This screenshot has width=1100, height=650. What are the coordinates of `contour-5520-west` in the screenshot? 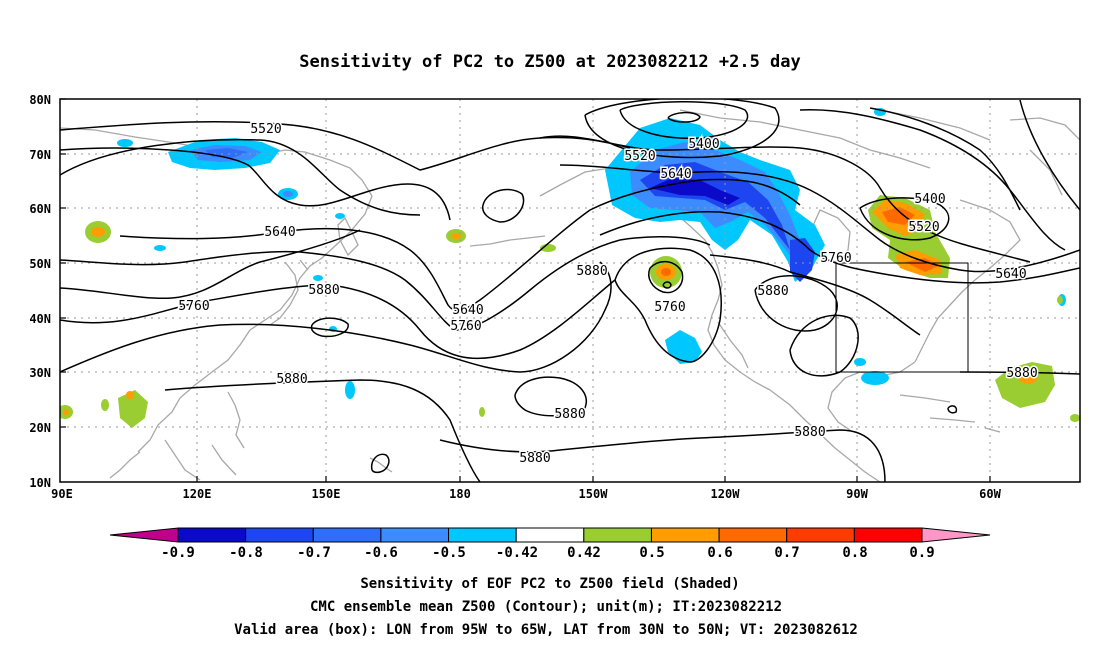 It's located at (345, 145).